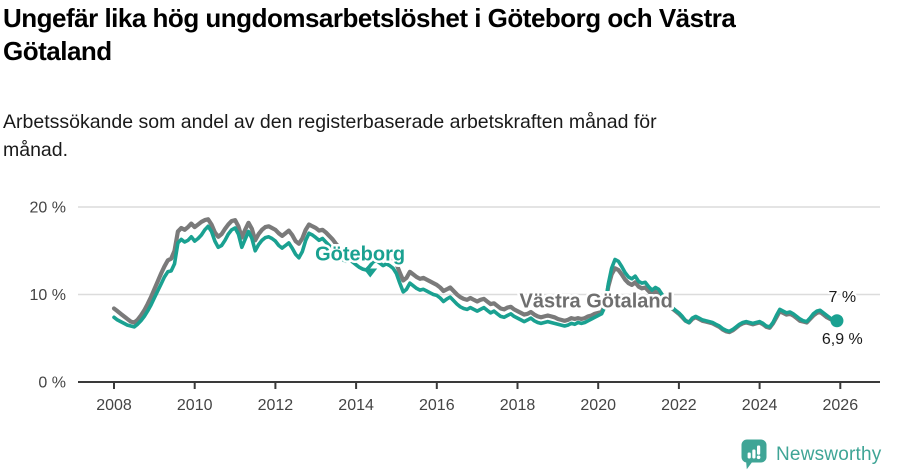 The image size is (900, 474). Describe the element at coordinates (679, 405) in the screenshot. I see `x-tick-label: 2022` at that location.